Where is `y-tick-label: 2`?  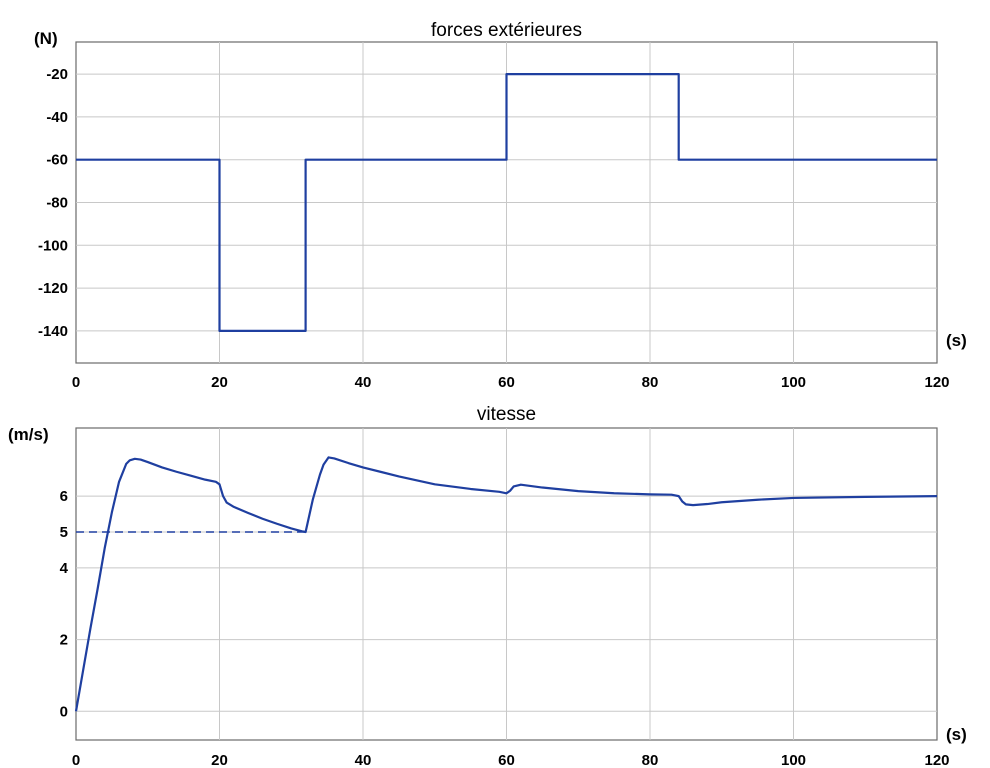
y-tick-label: 2 is located at coordinates (64, 640).